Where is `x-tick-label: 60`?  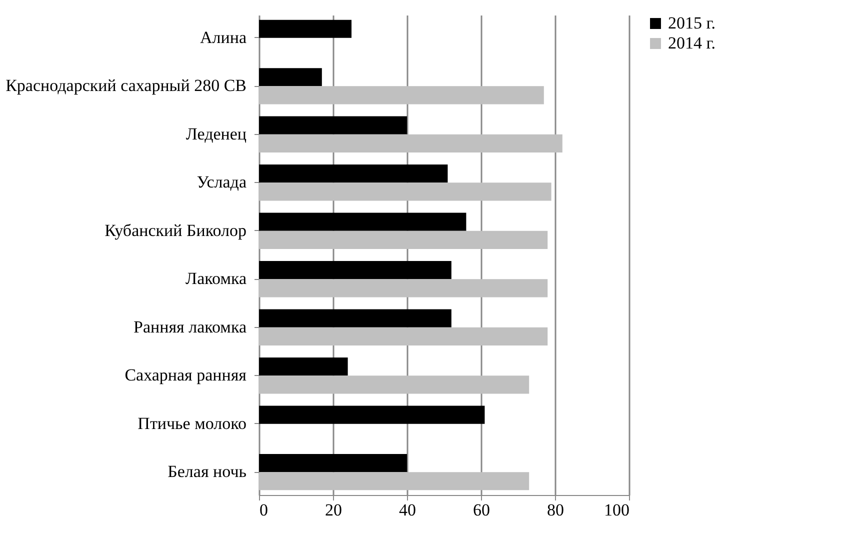 x-tick-label: 60 is located at coordinates (481, 510).